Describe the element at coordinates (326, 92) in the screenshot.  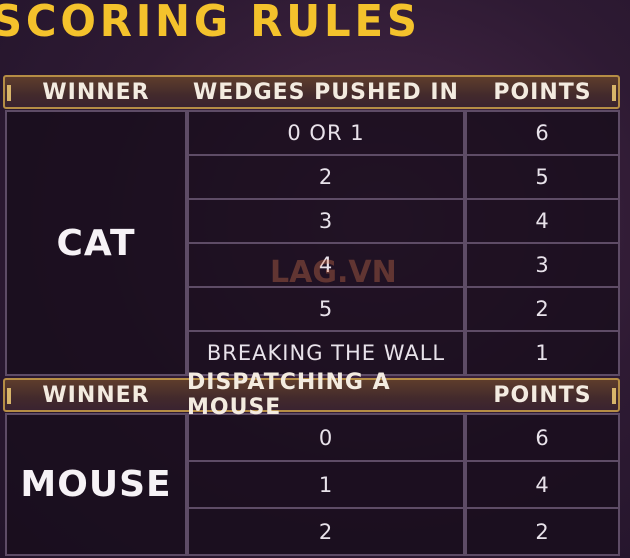
I see `header-cell: WEDGES PUSHED IN` at that location.